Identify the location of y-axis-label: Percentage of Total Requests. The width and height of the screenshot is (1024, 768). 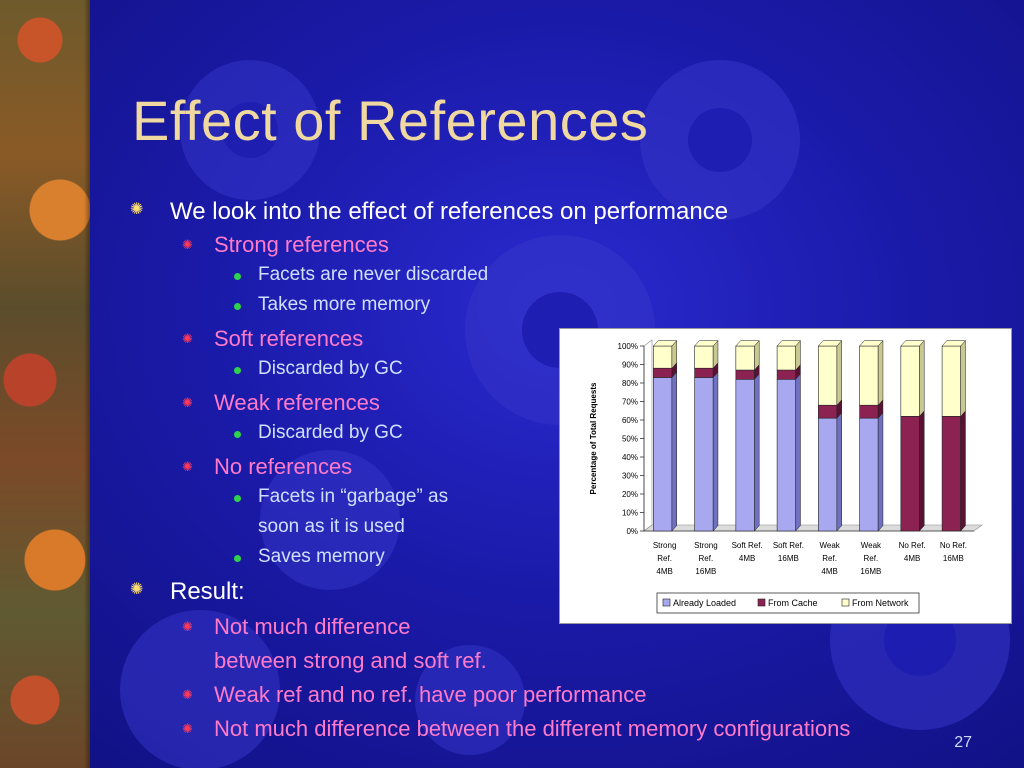
(593, 438).